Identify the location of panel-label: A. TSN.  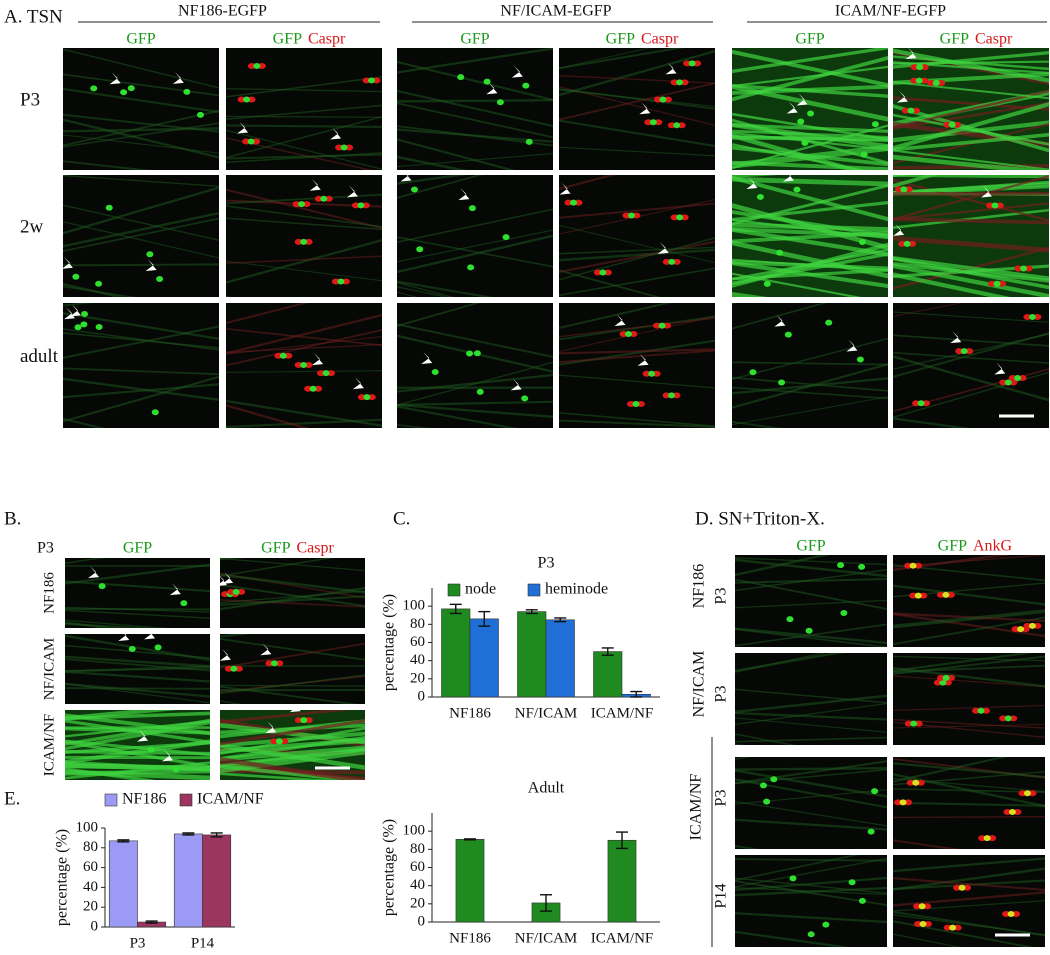
(33, 16).